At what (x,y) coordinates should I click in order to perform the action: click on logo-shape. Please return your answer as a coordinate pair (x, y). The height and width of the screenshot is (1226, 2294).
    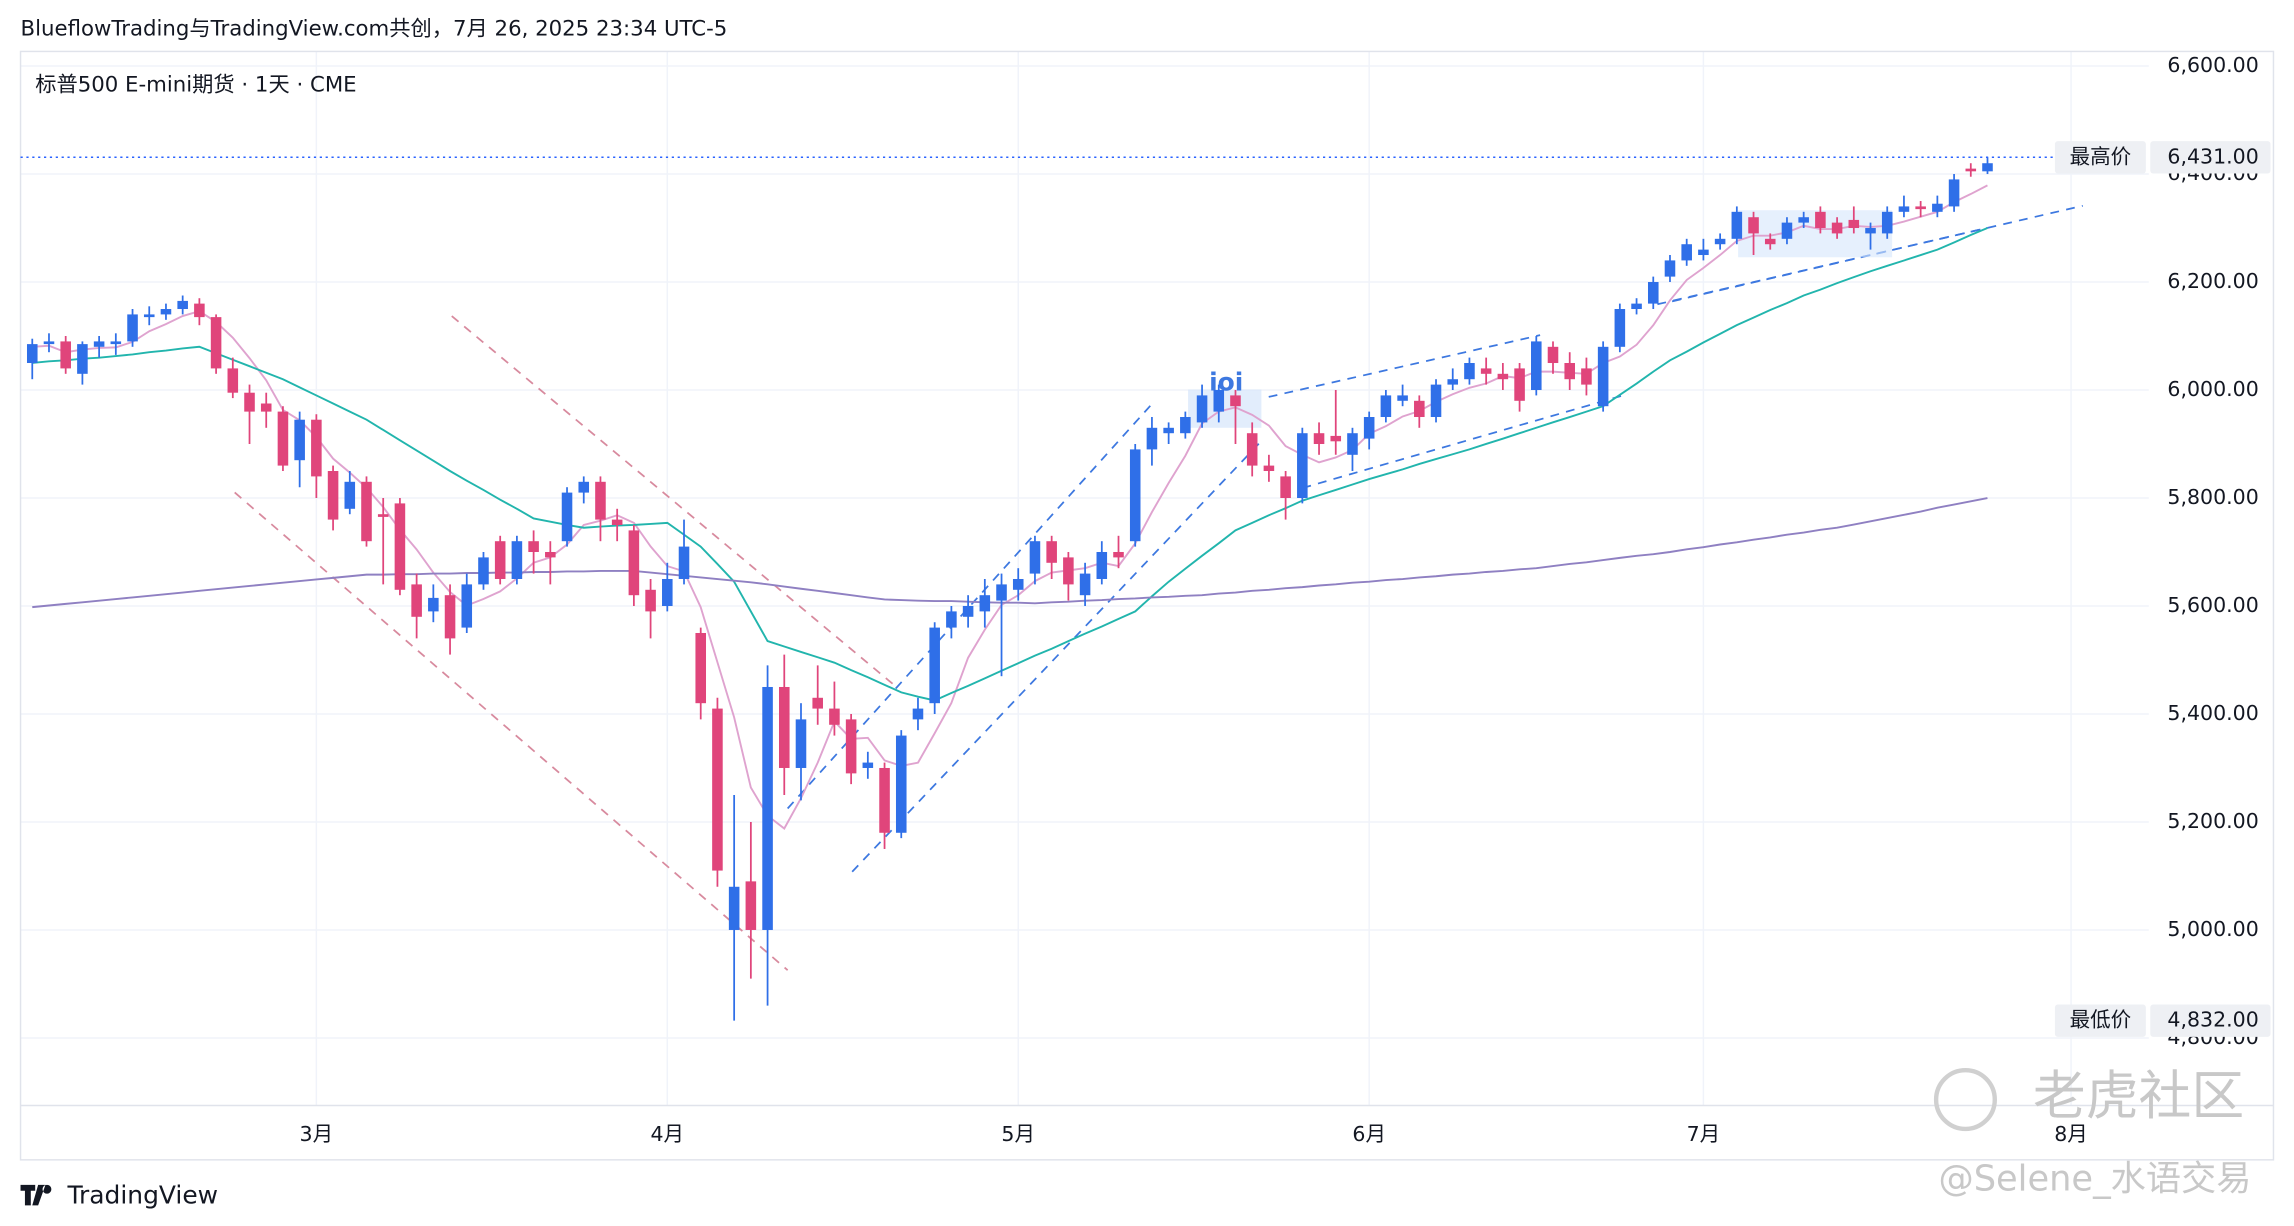
    Looking at the image, I should click on (36, 1195).